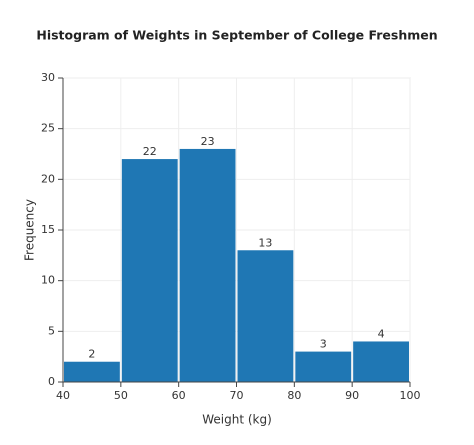 This screenshot has height=445, width=474. Describe the element at coordinates (51, 330) in the screenshot. I see `y-tick-label: 5` at that location.